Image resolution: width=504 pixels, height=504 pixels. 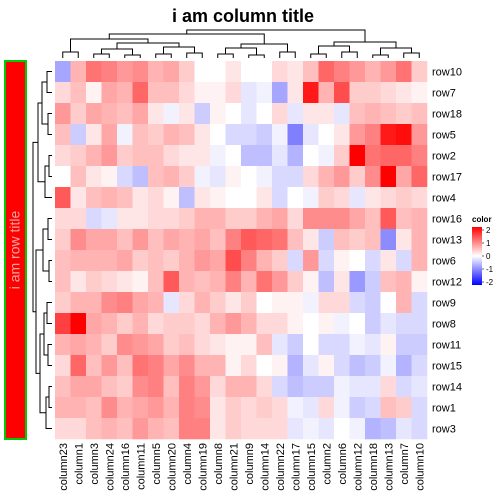 What do you see at coordinates (447, 115) in the screenshot?
I see `row-label: row18` at bounding box center [447, 115].